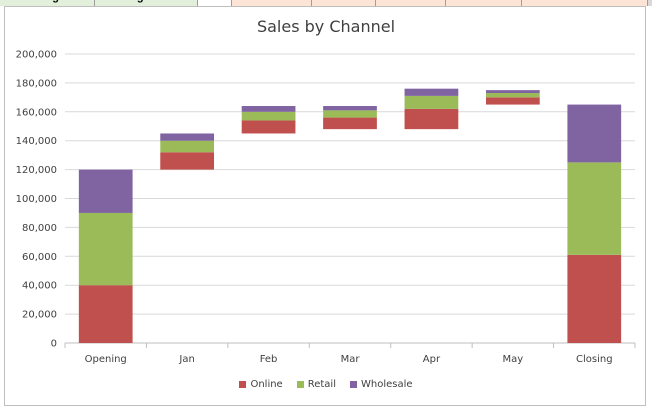  What do you see at coordinates (484, 3) in the screenshot?
I see `header-cell: Retail` at bounding box center [484, 3].